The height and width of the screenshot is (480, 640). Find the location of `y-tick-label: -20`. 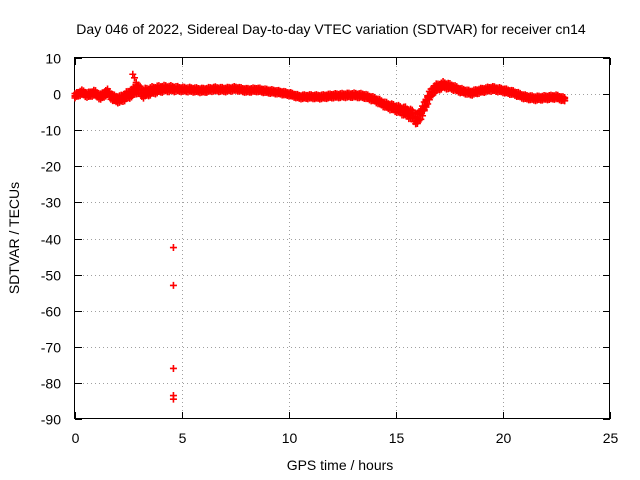

y-tick-label: -20 is located at coordinates (51, 167).